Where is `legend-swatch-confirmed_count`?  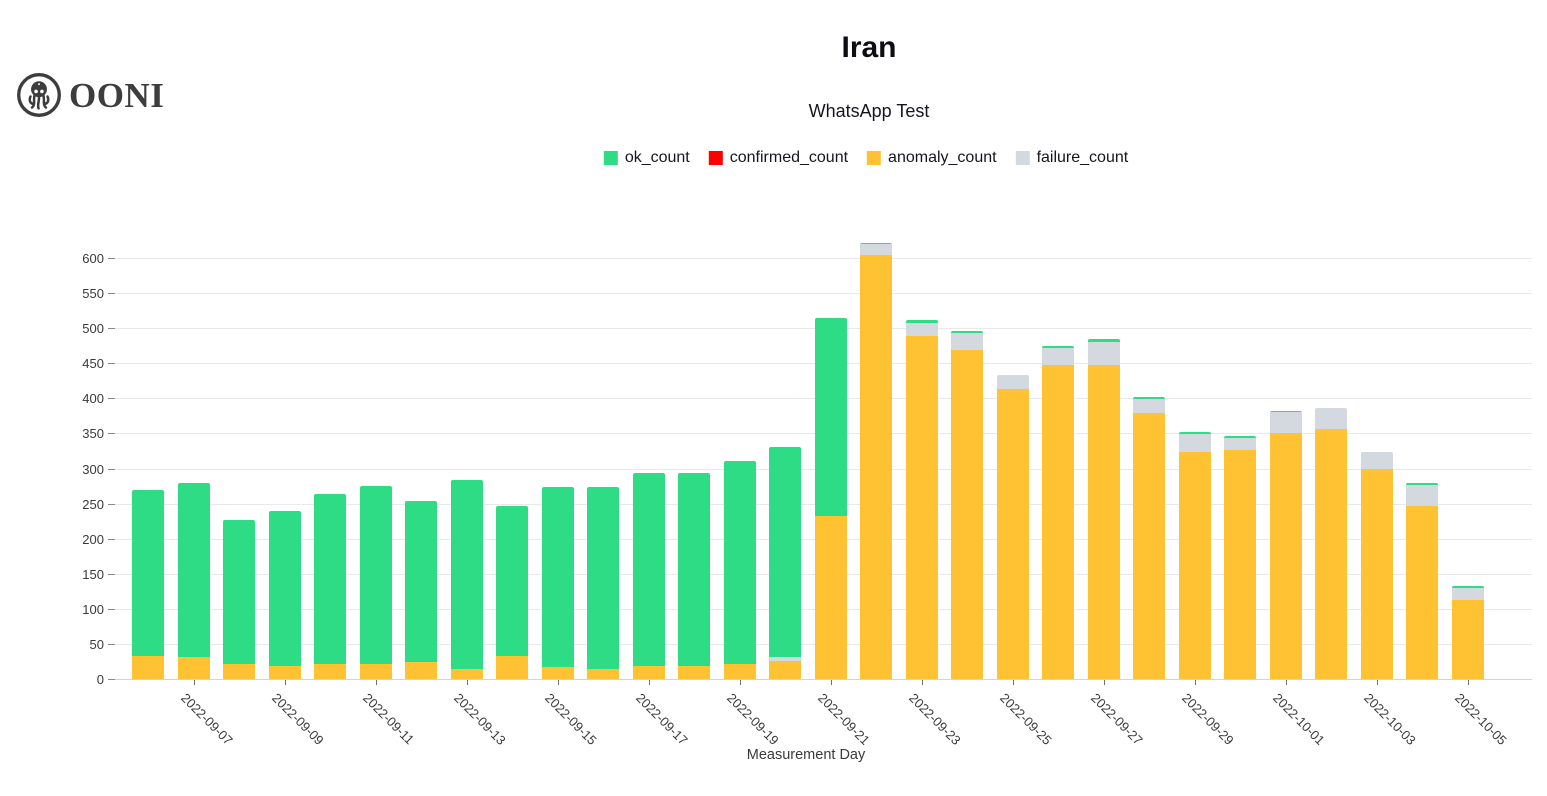 legend-swatch-confirmed_count is located at coordinates (715, 158).